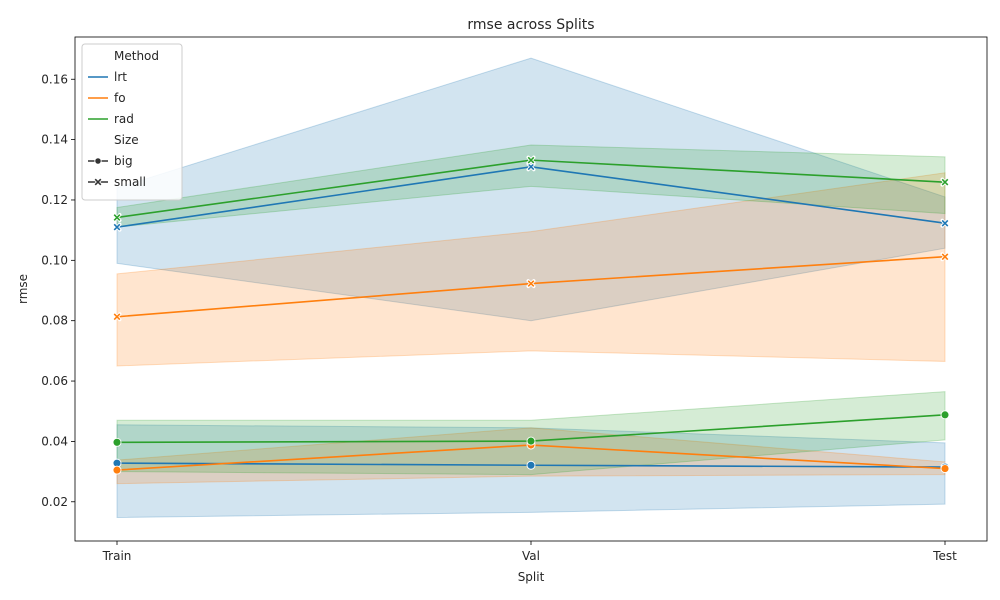  I want to click on point-rad-small-test, so click(945, 182).